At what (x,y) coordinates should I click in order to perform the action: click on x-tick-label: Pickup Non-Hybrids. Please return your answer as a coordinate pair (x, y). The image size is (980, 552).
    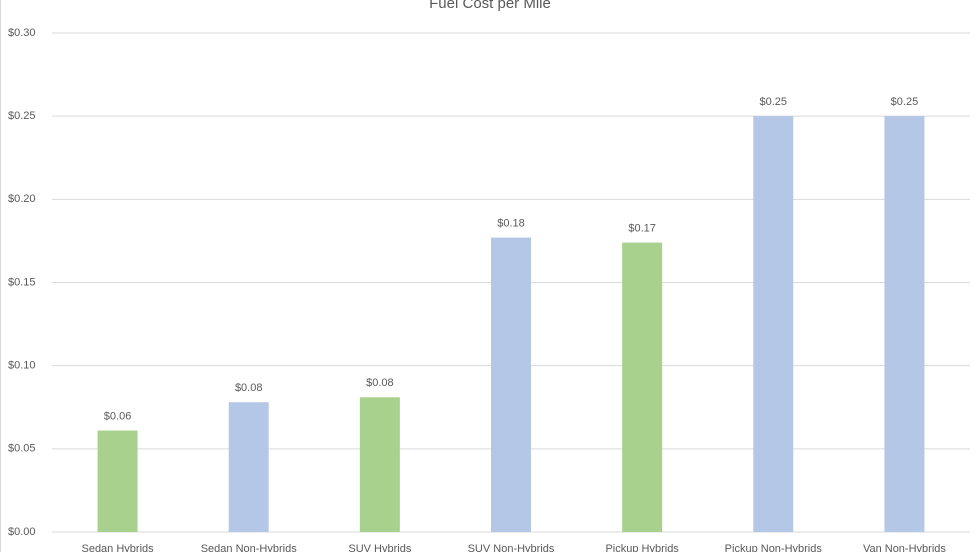
    Looking at the image, I should click on (774, 547).